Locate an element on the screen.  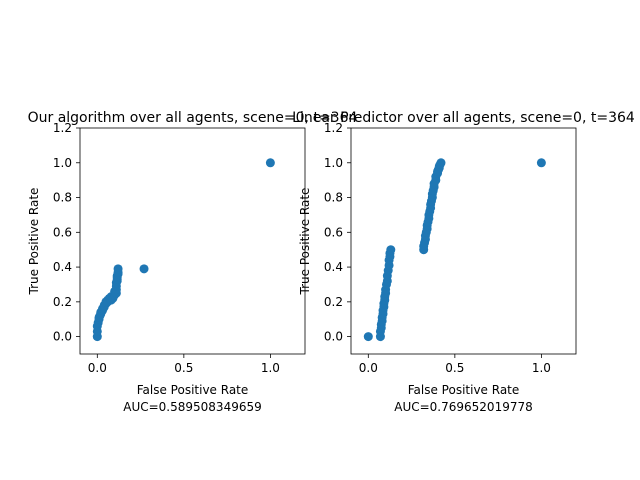
auc-label: AUC=0.769652019778 is located at coordinates (463, 407).